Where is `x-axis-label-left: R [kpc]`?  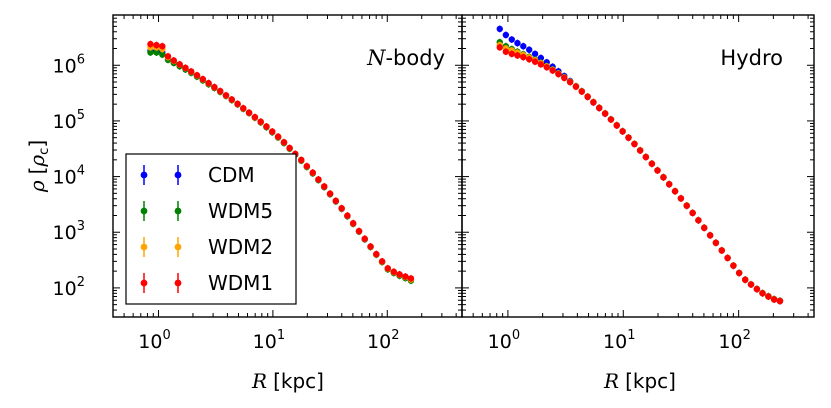 x-axis-label-left: R [kpc] is located at coordinates (287, 381).